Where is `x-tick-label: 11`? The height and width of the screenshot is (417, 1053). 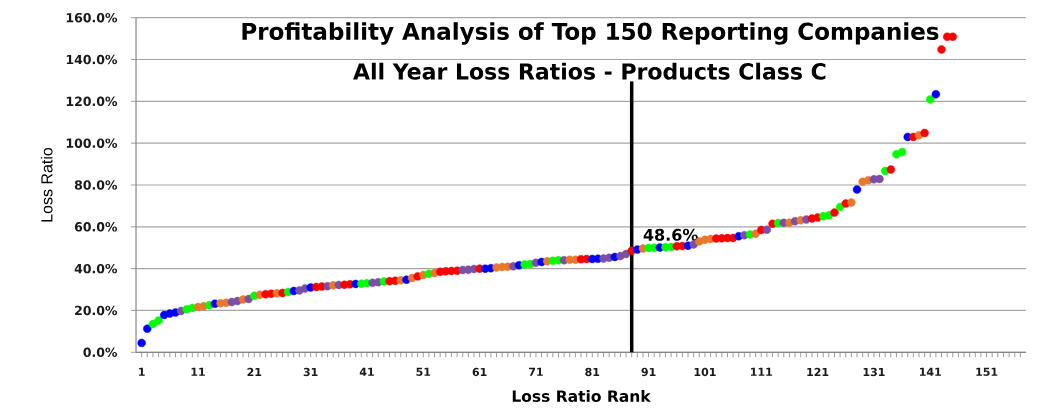
x-tick-label: 11 is located at coordinates (198, 371).